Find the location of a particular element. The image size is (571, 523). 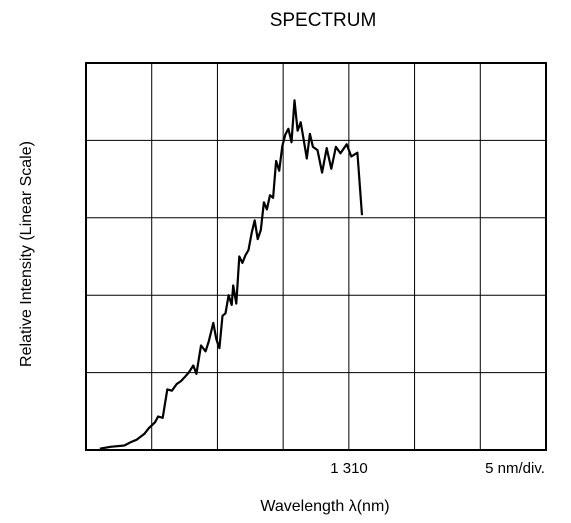

x-axis-label: Wavelength λ(nm) is located at coordinates (324, 506).